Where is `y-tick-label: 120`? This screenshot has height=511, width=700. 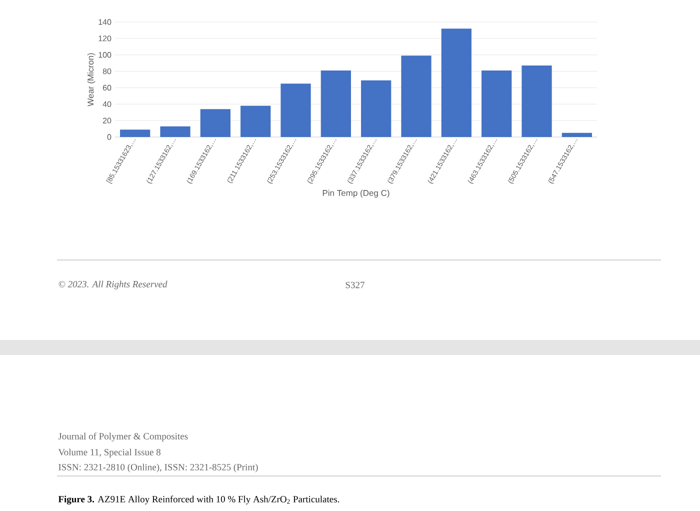
y-tick-label: 120 is located at coordinates (105, 39).